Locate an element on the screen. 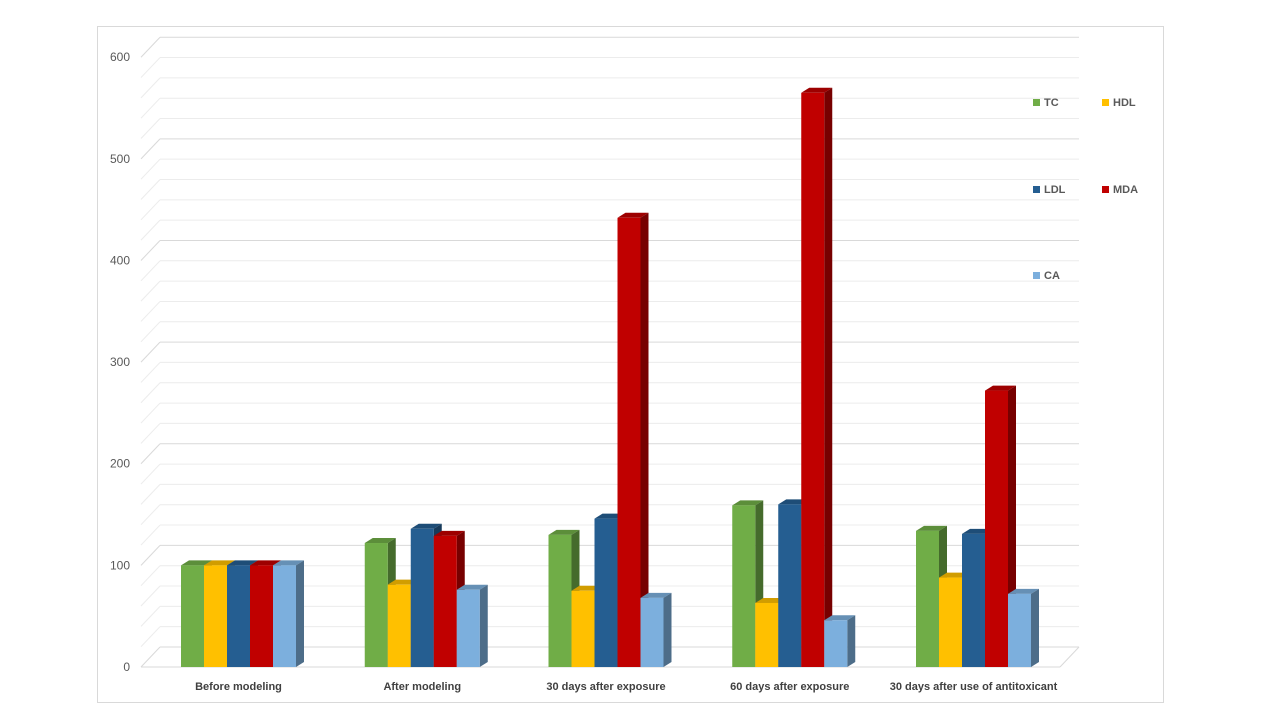  legend-item: MDA is located at coordinates (1120, 190).